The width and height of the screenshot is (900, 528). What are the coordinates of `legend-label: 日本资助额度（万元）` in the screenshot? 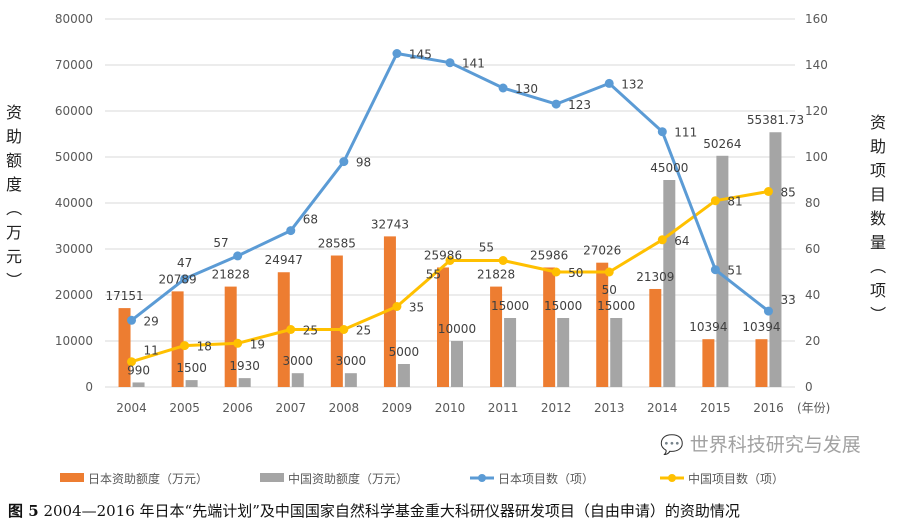 It's located at (148, 478).